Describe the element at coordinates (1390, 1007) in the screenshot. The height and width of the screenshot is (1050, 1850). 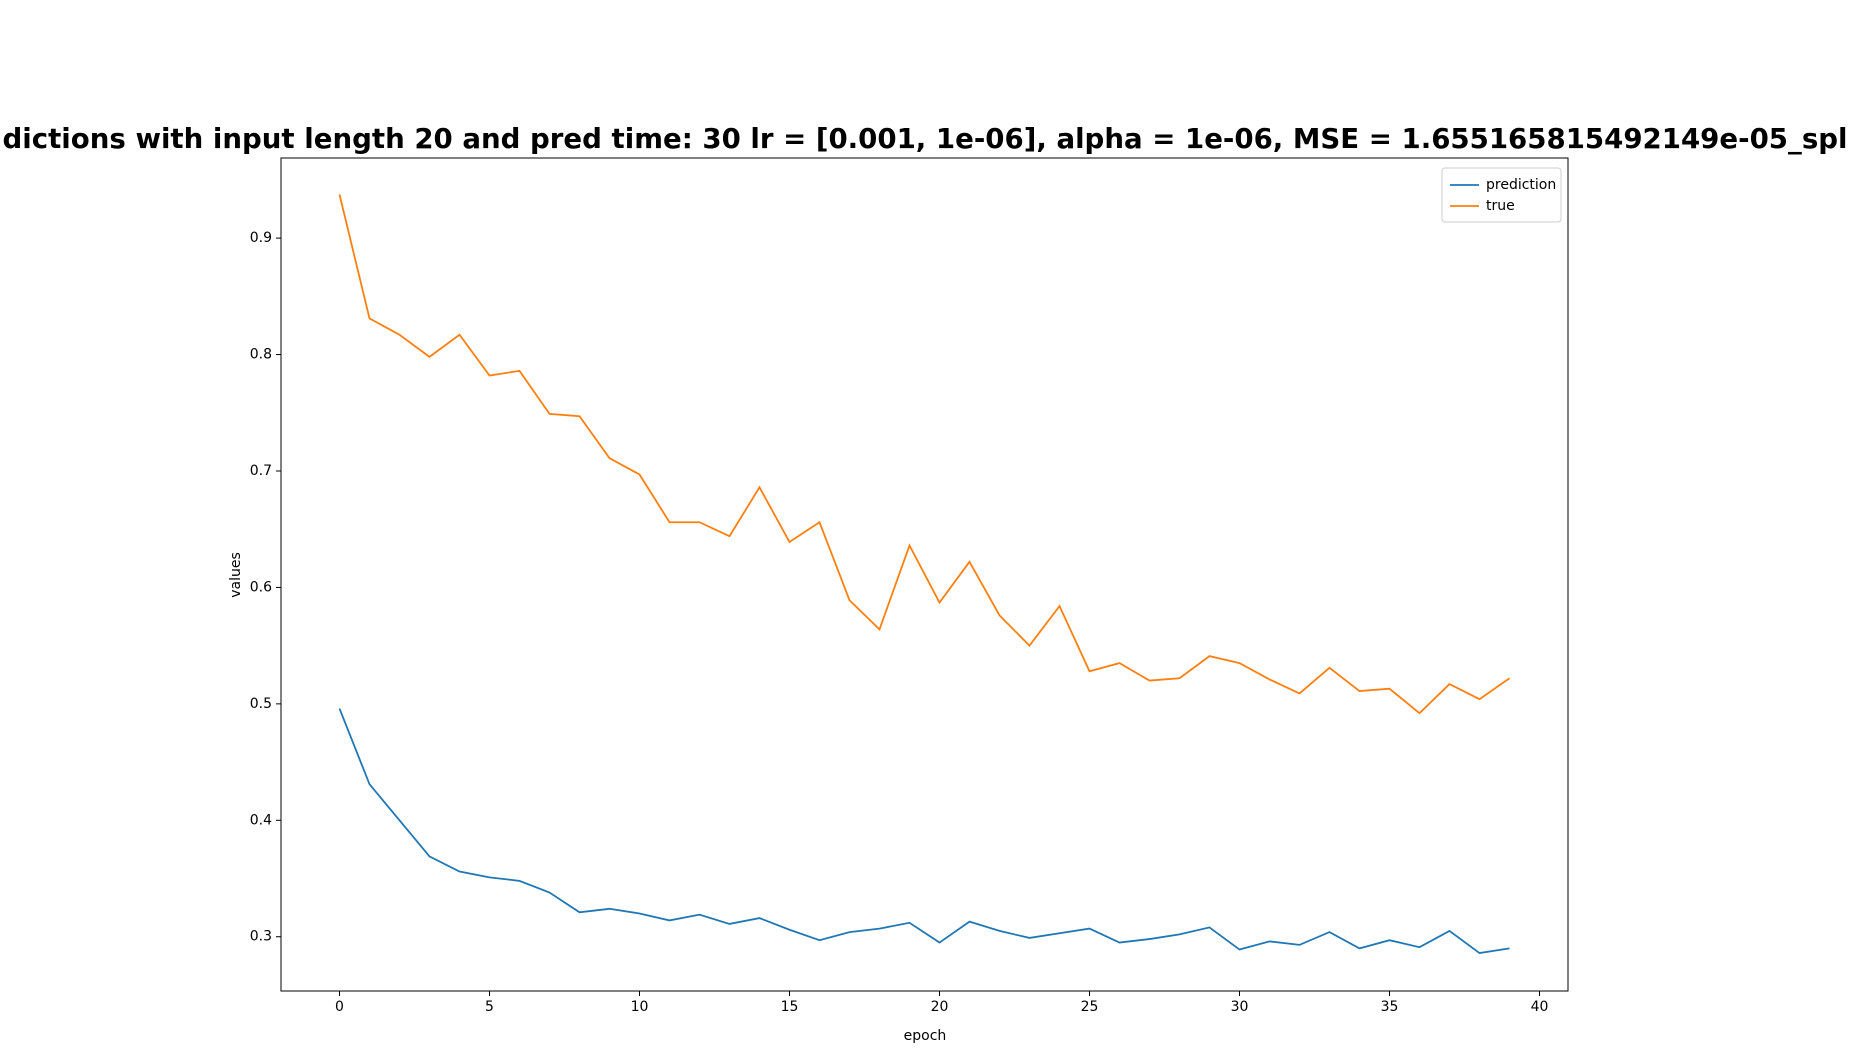
I see `x-tick-label: 35` at that location.